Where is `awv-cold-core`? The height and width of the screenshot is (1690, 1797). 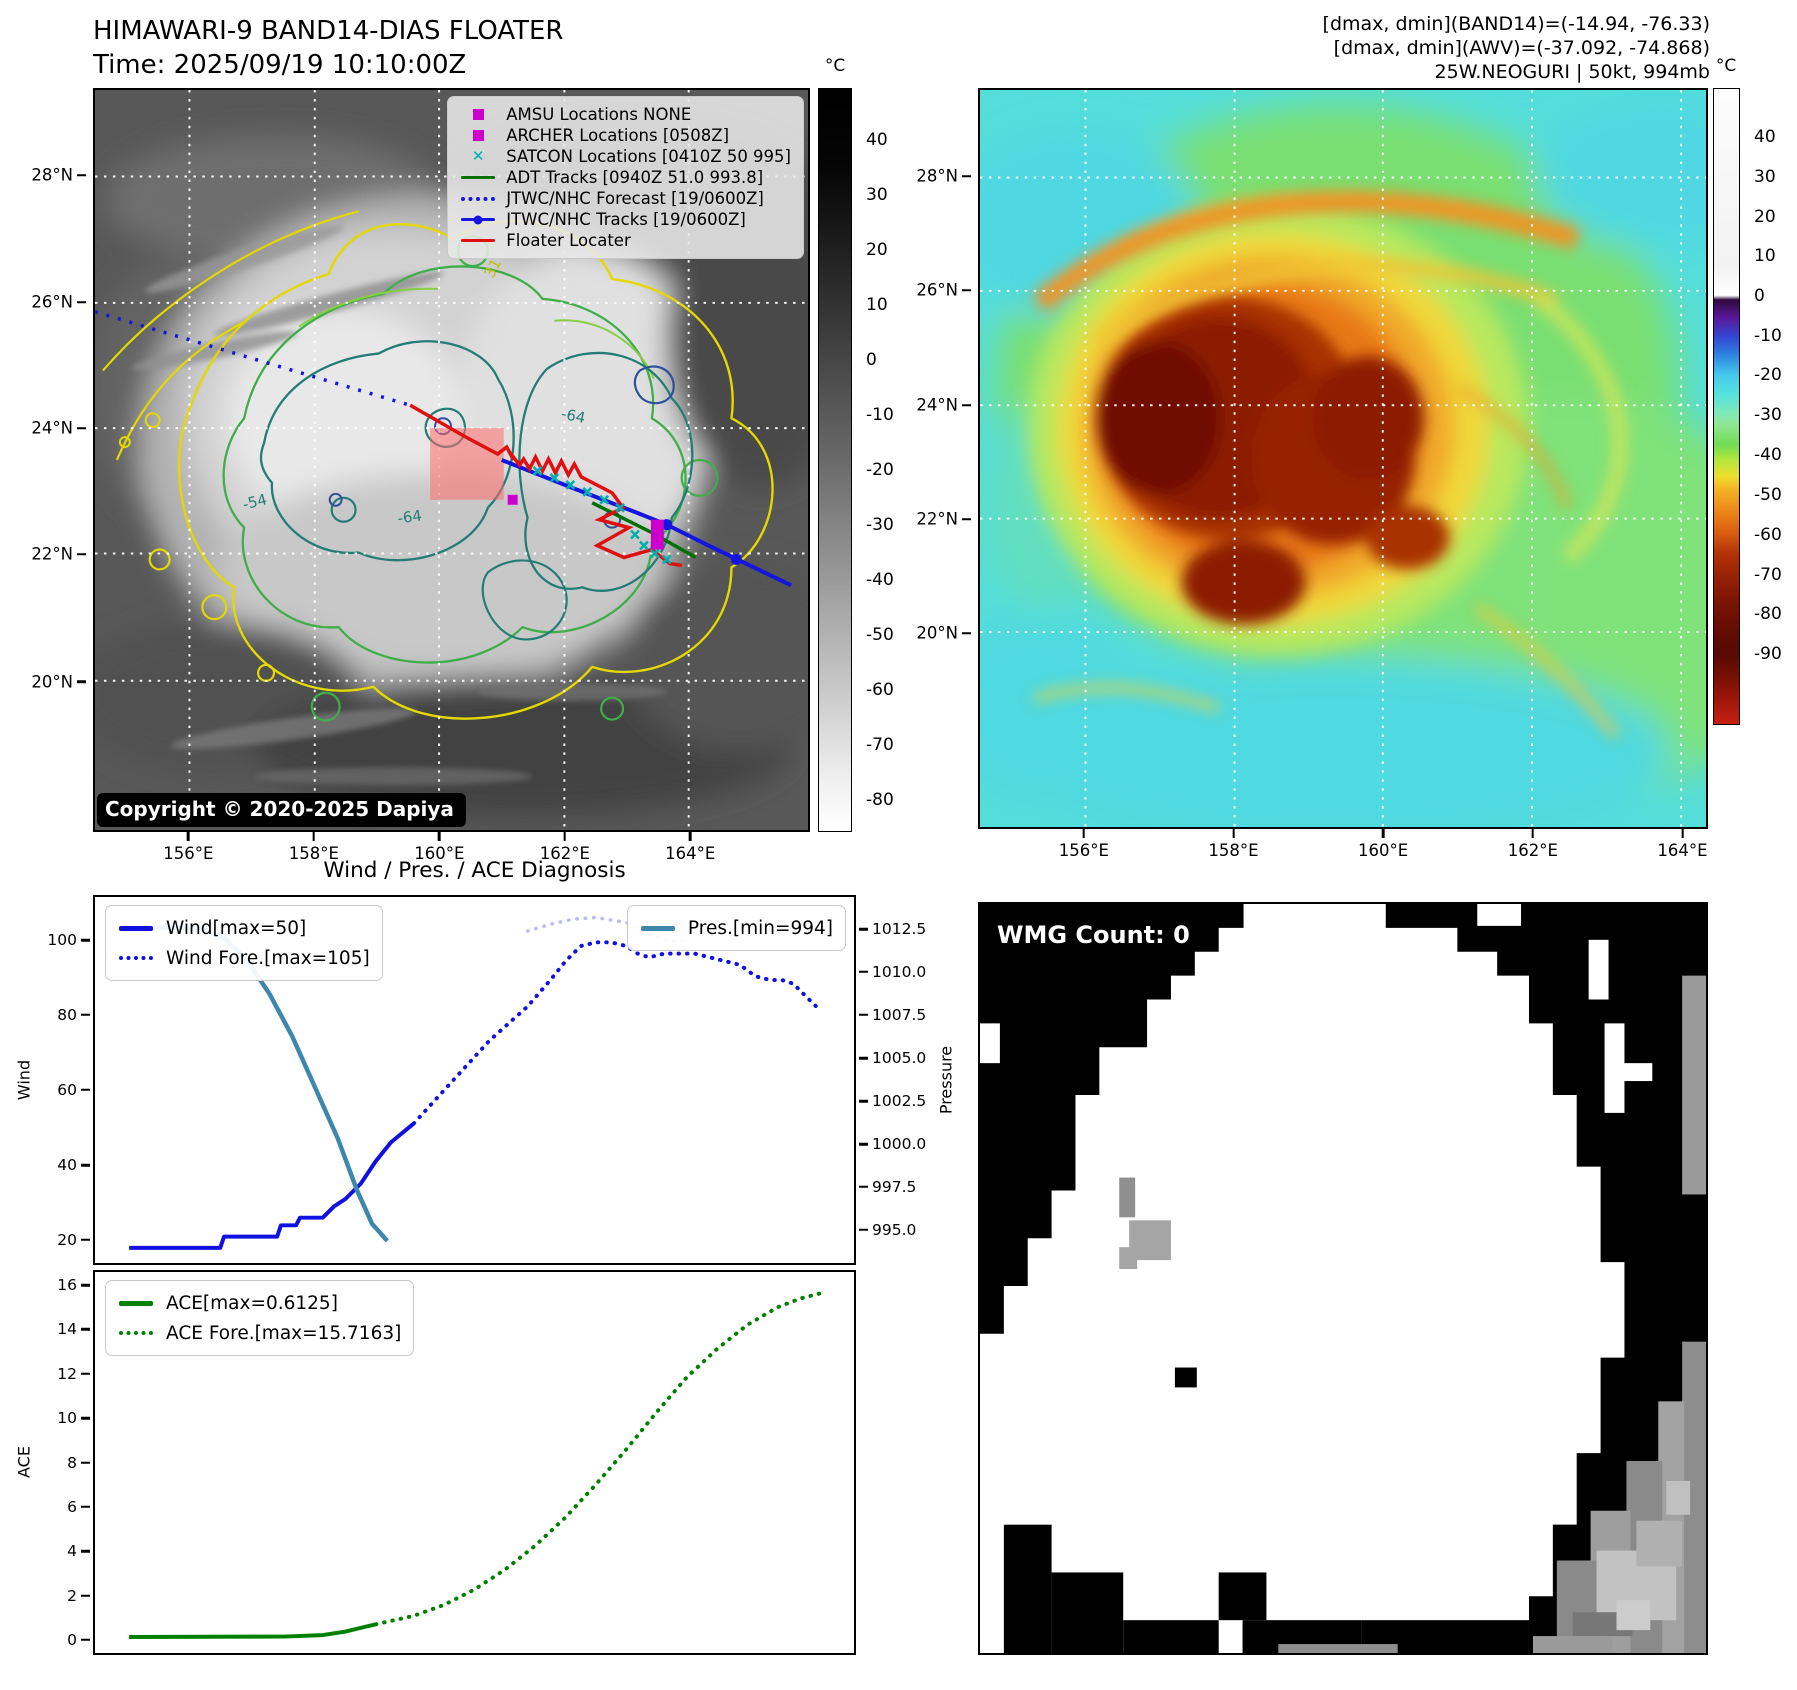
awv-cold-core is located at coordinates (1273, 460).